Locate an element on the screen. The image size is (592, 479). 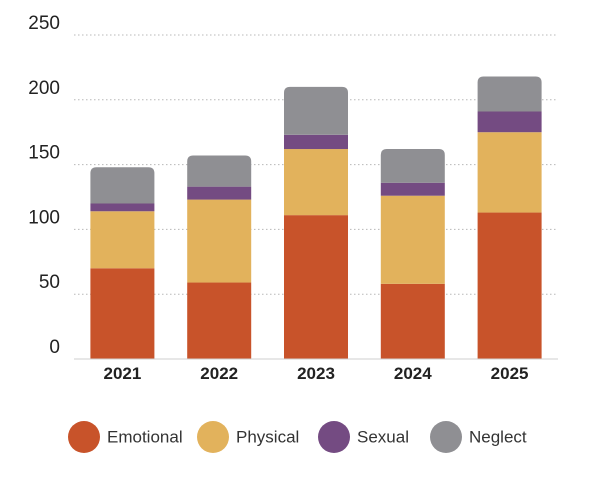
bar-sexual-2023 is located at coordinates (316, 142).